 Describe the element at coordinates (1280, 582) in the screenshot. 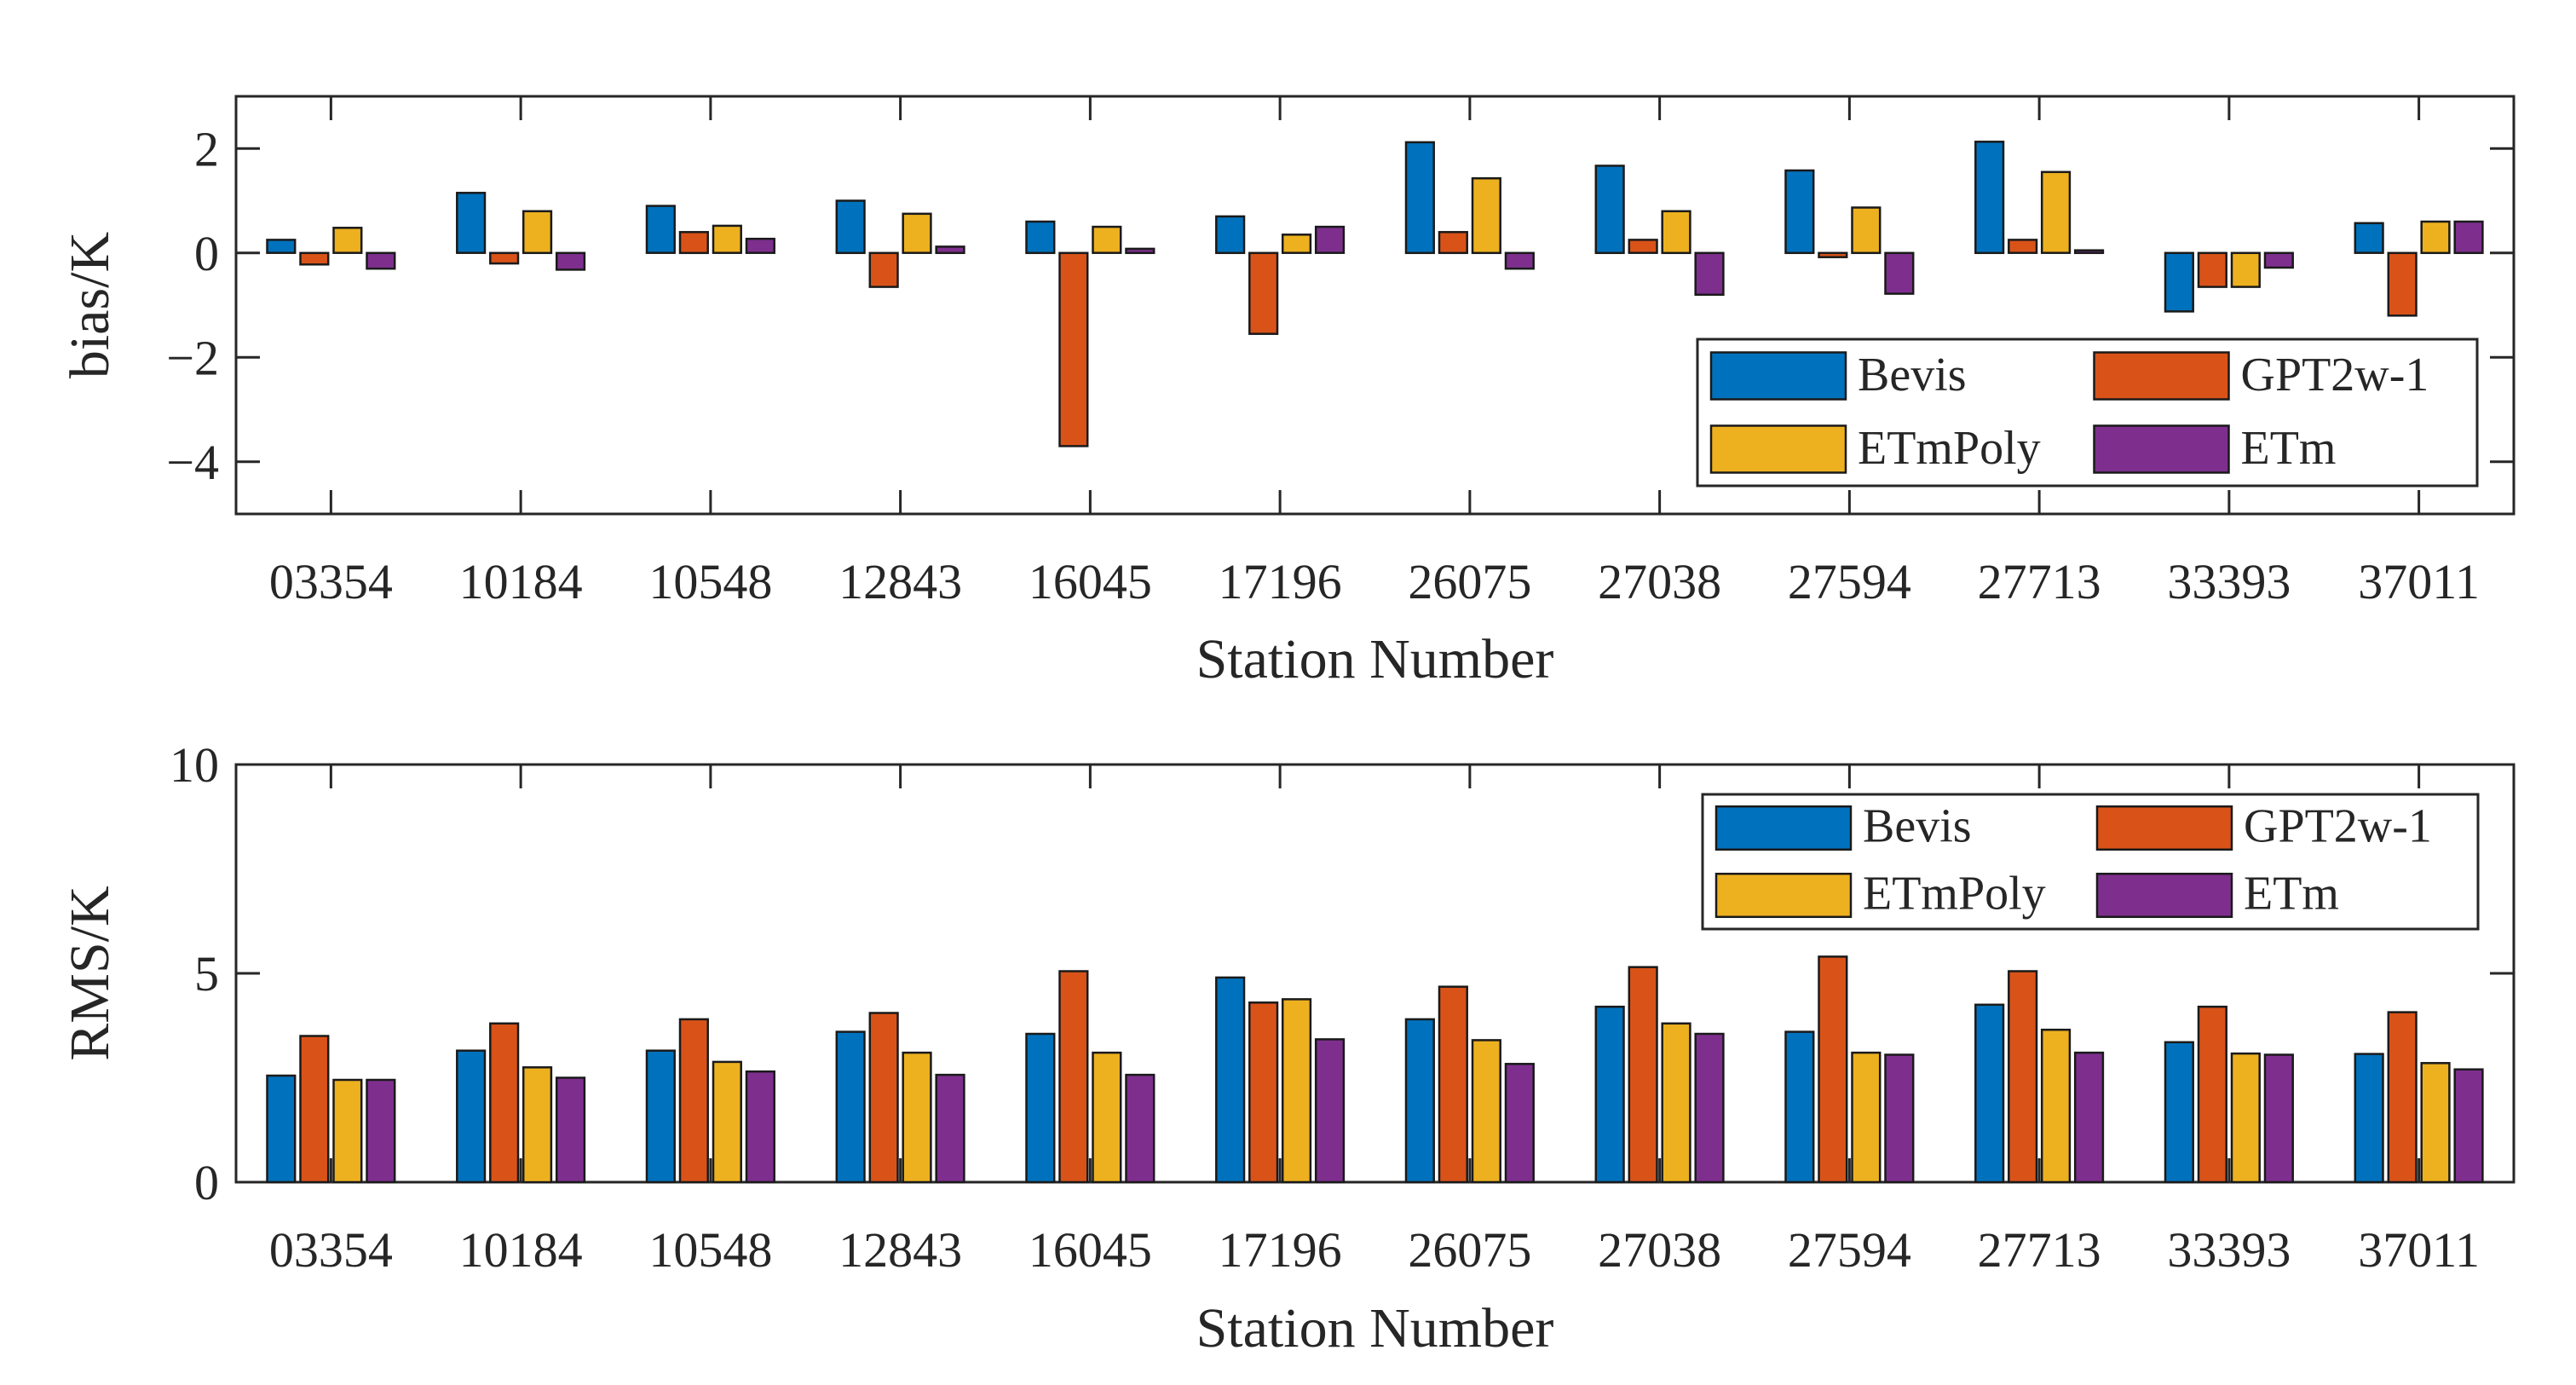

I see `x-tick-label: 17196` at that location.